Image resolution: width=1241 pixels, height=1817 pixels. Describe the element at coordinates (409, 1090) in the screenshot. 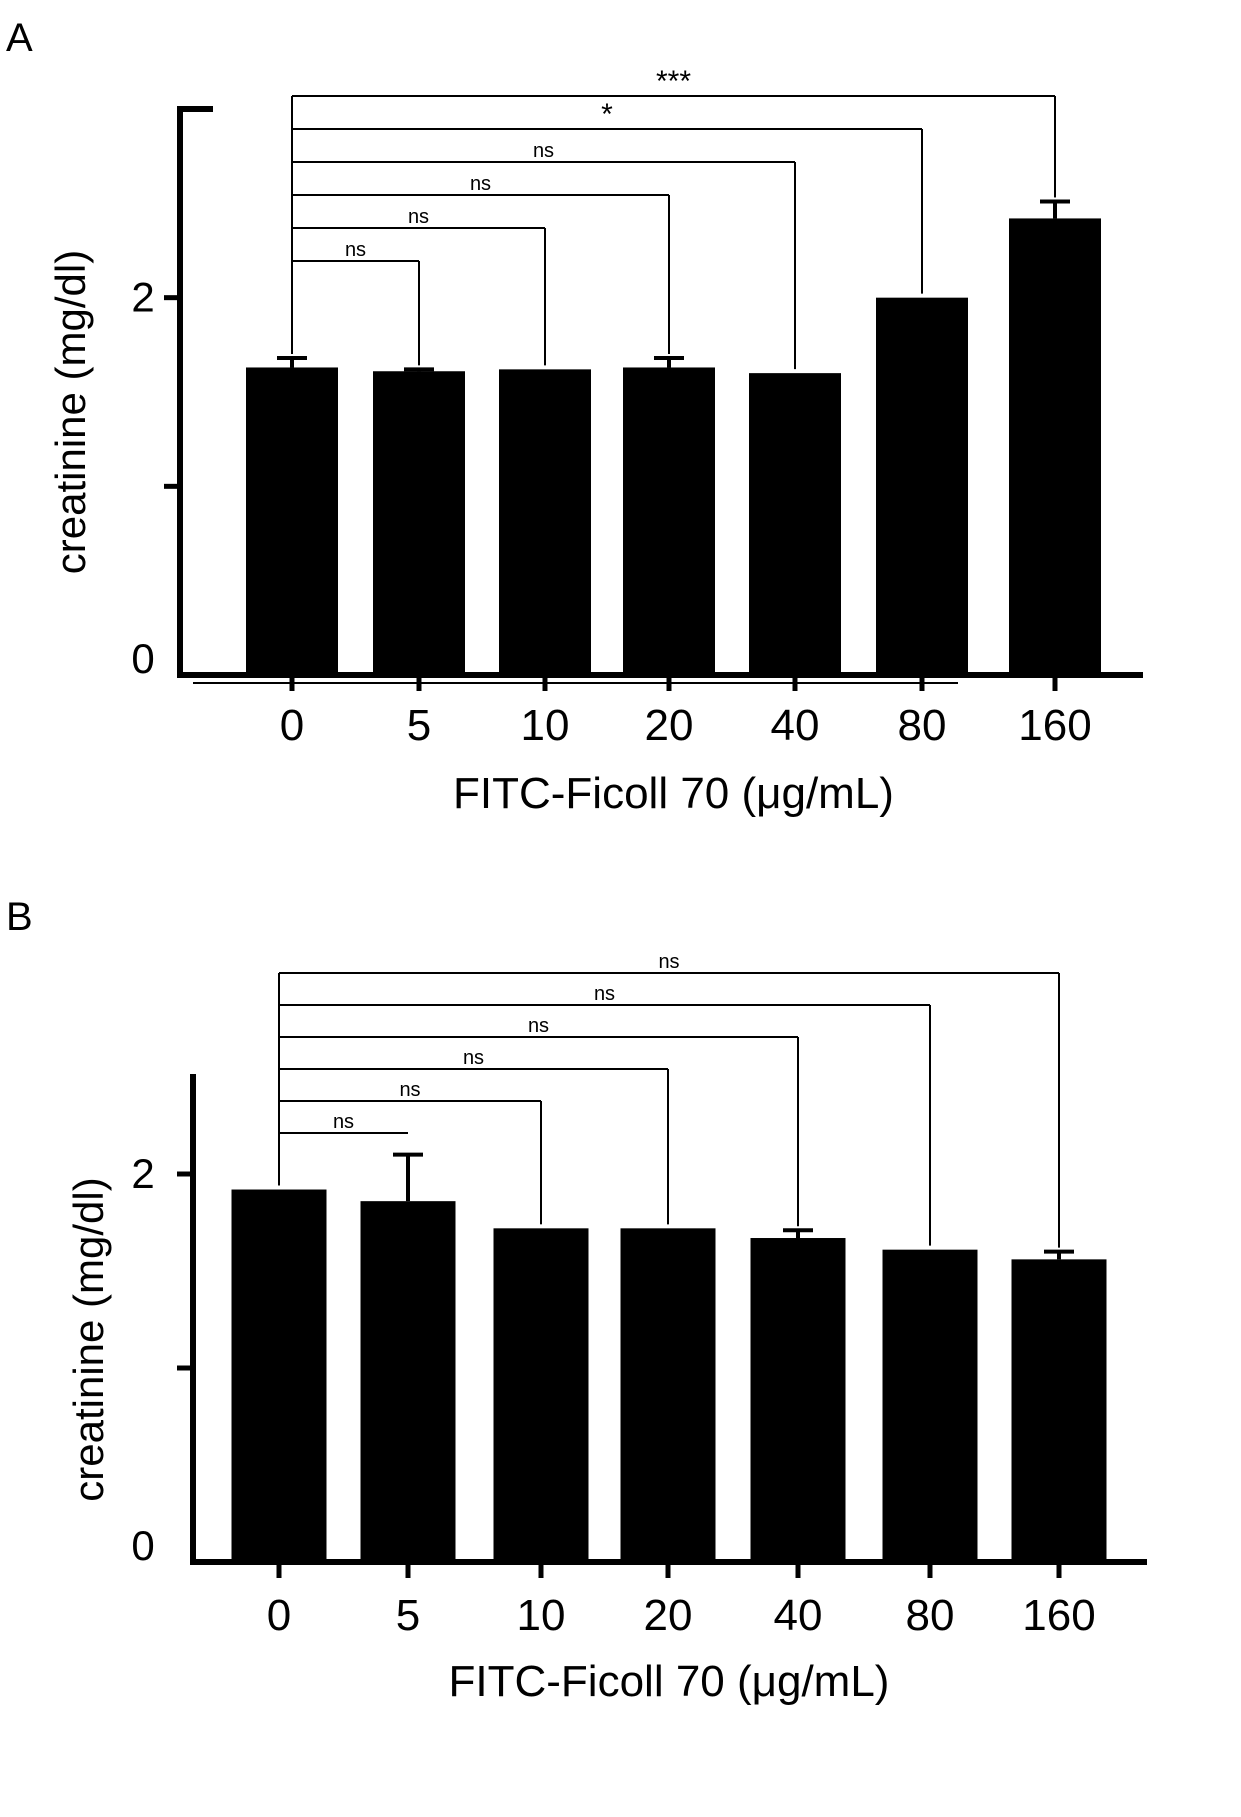

I see `b-bracket-1-label: ns` at that location.